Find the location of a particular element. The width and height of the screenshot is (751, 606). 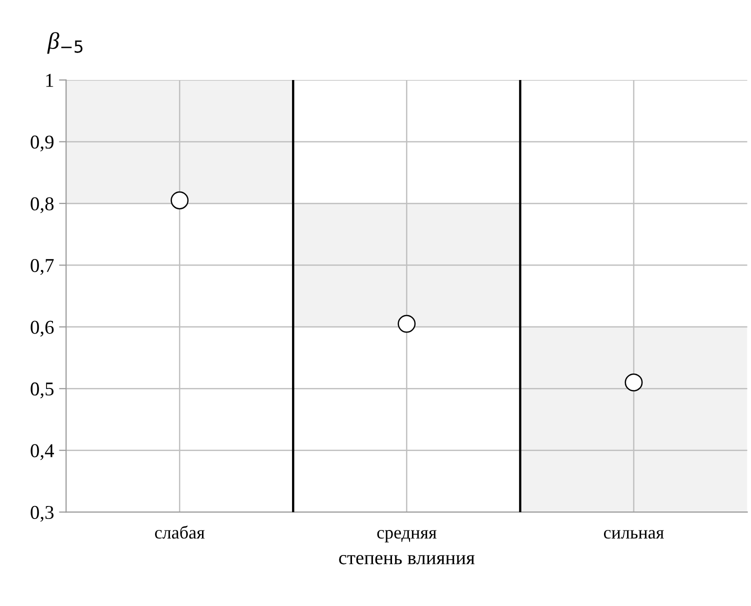

x-tick-label: слабая is located at coordinates (180, 532).